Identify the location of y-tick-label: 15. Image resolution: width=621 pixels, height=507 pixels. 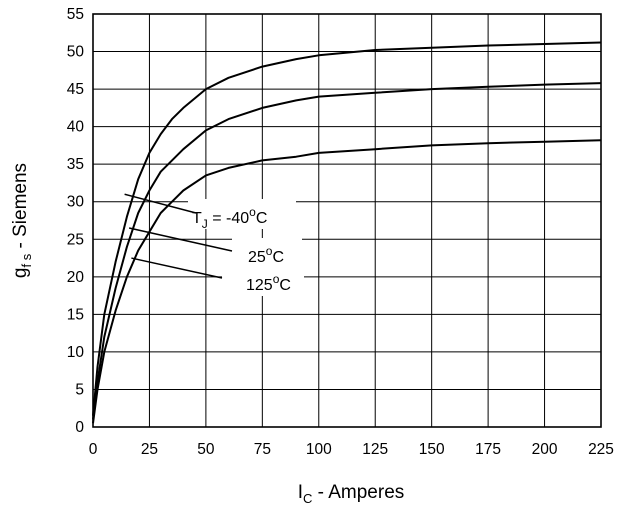
(75, 314).